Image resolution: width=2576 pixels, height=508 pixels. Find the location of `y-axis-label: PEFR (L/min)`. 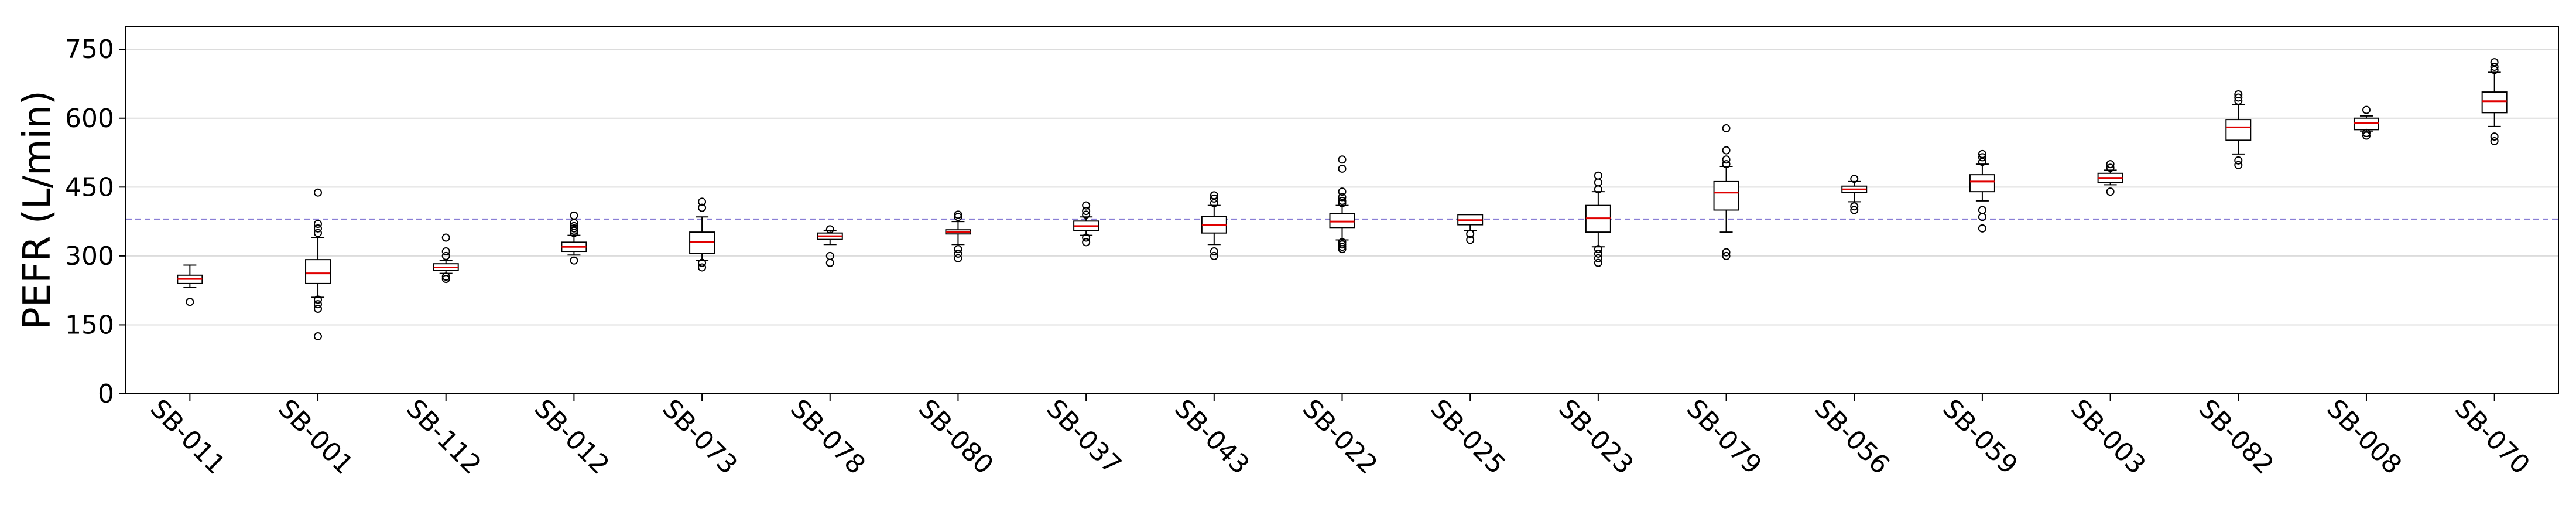

y-axis-label: PEFR (L/min) is located at coordinates (38, 210).